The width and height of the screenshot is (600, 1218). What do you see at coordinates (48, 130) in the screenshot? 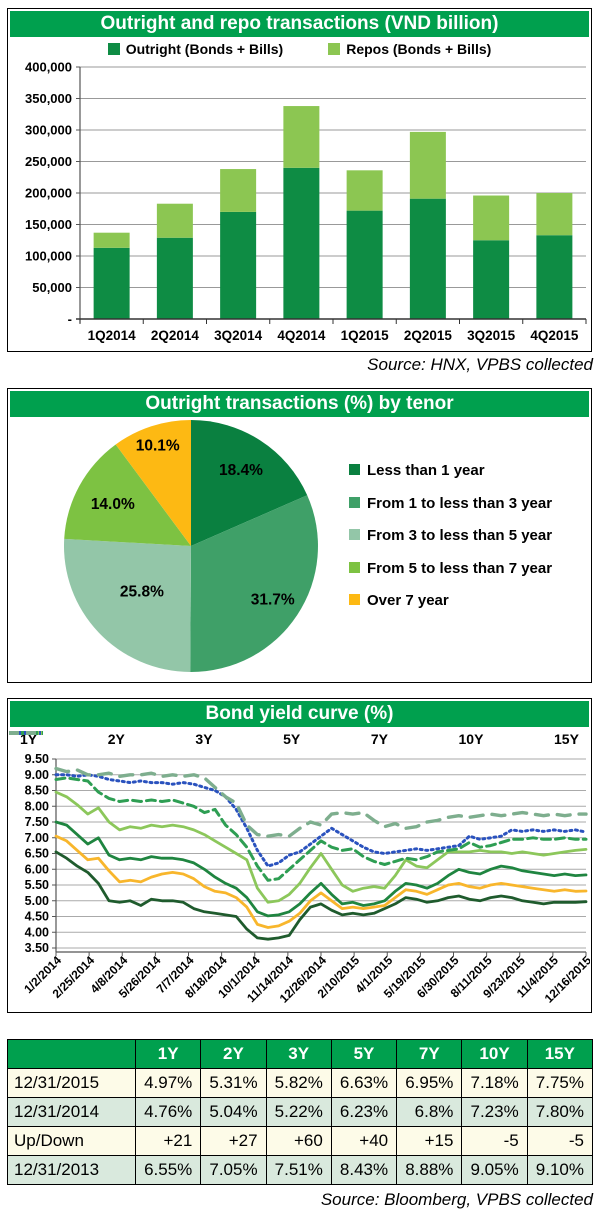
I see `bar-y-tick-label: 300,000` at bounding box center [48, 130].